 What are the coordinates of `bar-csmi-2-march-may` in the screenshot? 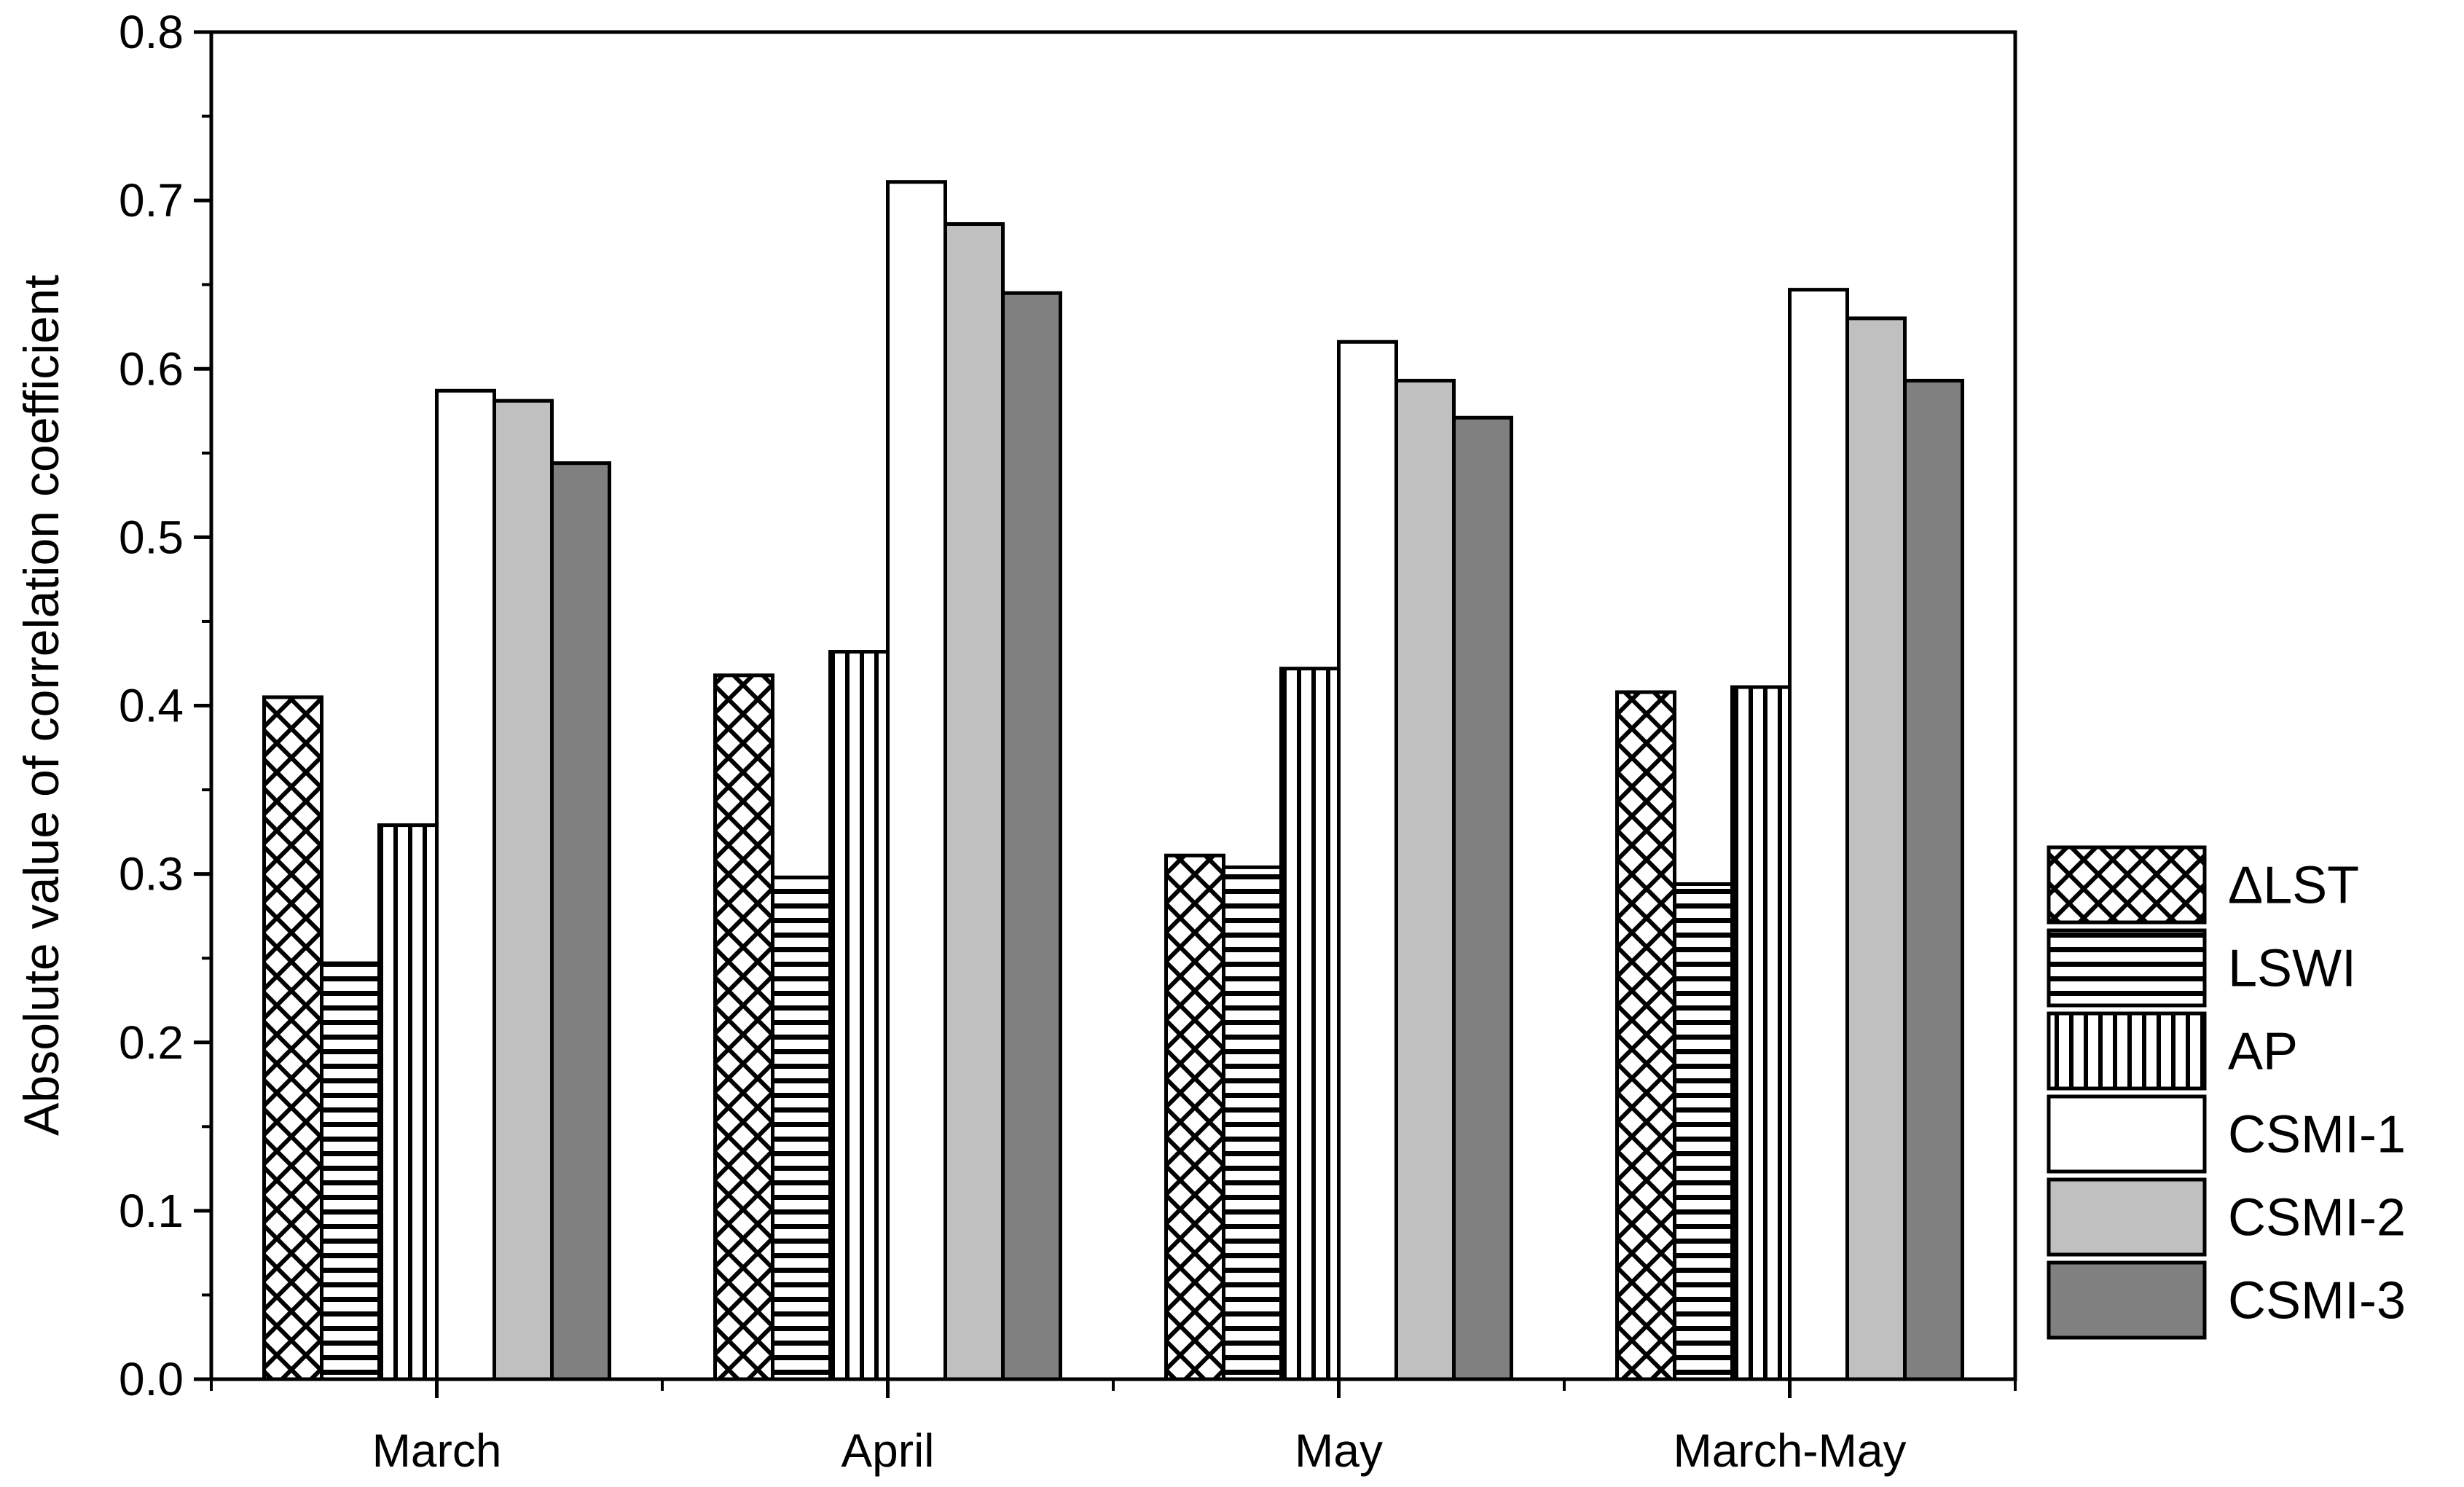 It's located at (1876, 848).